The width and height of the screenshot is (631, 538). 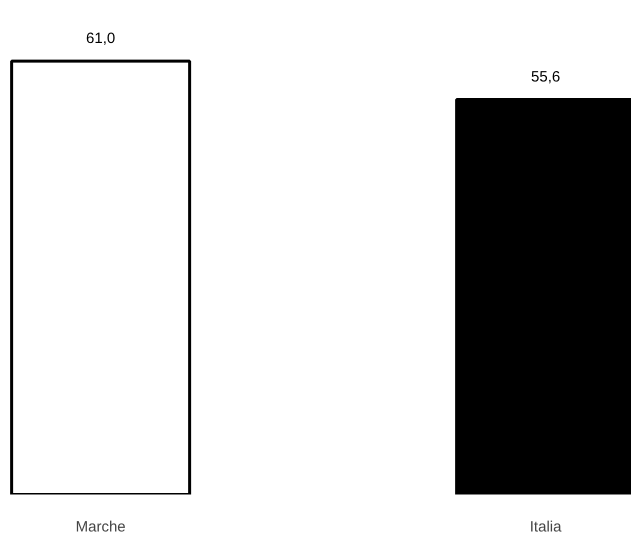 What do you see at coordinates (101, 39) in the screenshot?
I see `data-label: 61,0` at bounding box center [101, 39].